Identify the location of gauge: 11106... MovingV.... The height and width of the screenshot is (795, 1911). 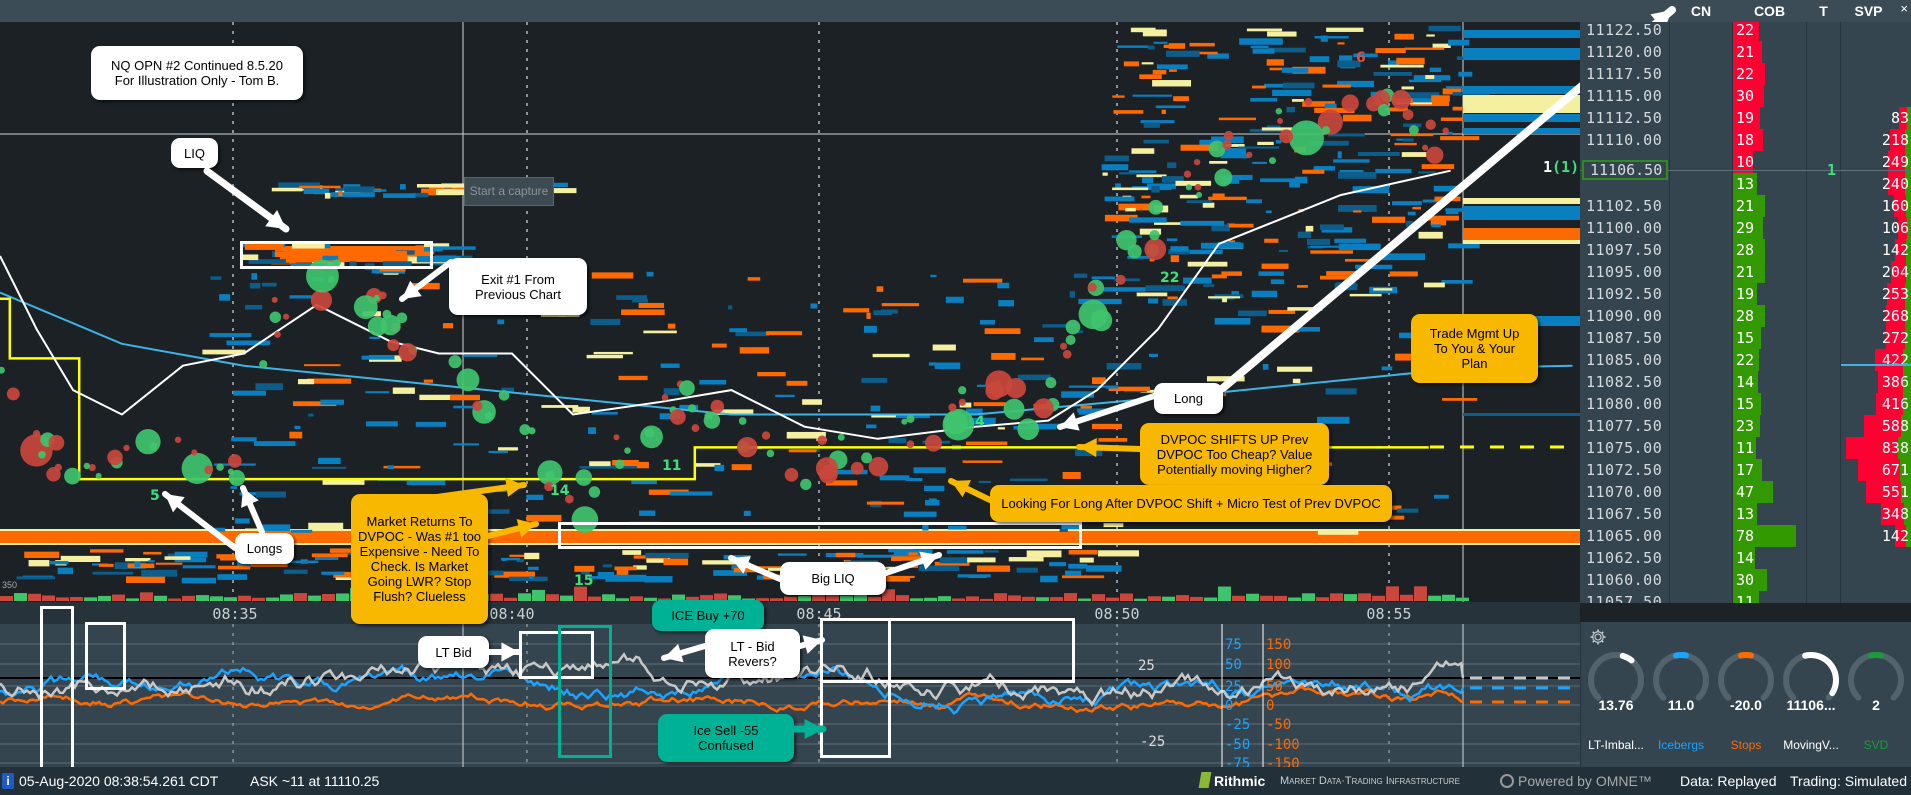
(1811, 702).